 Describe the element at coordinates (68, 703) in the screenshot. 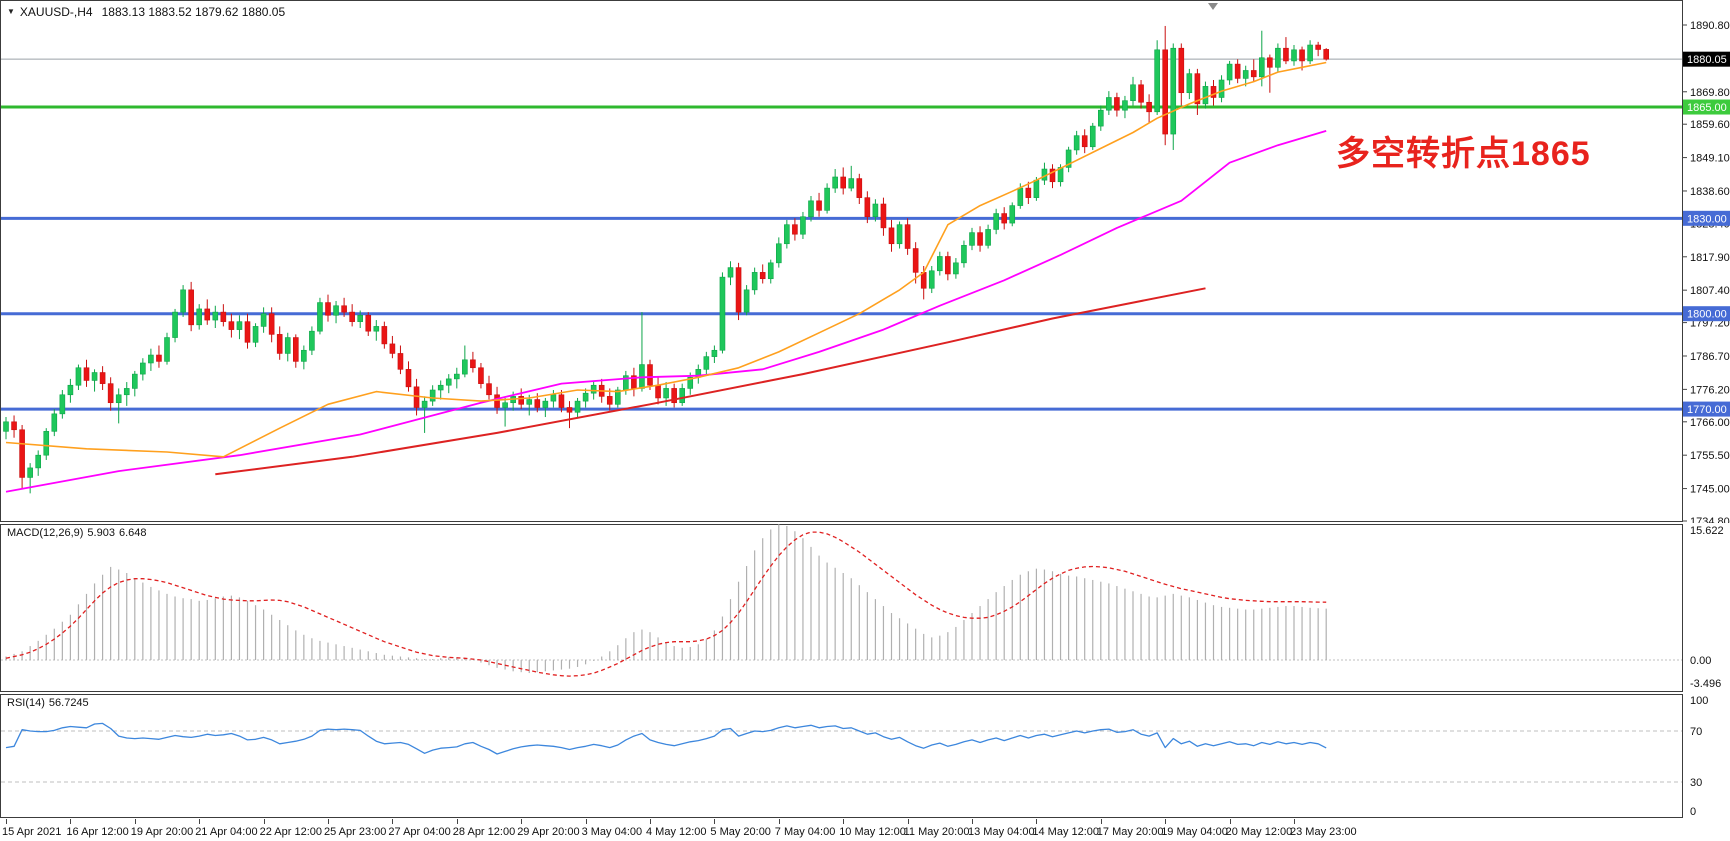

I see `rsi-value: 56.7245` at that location.